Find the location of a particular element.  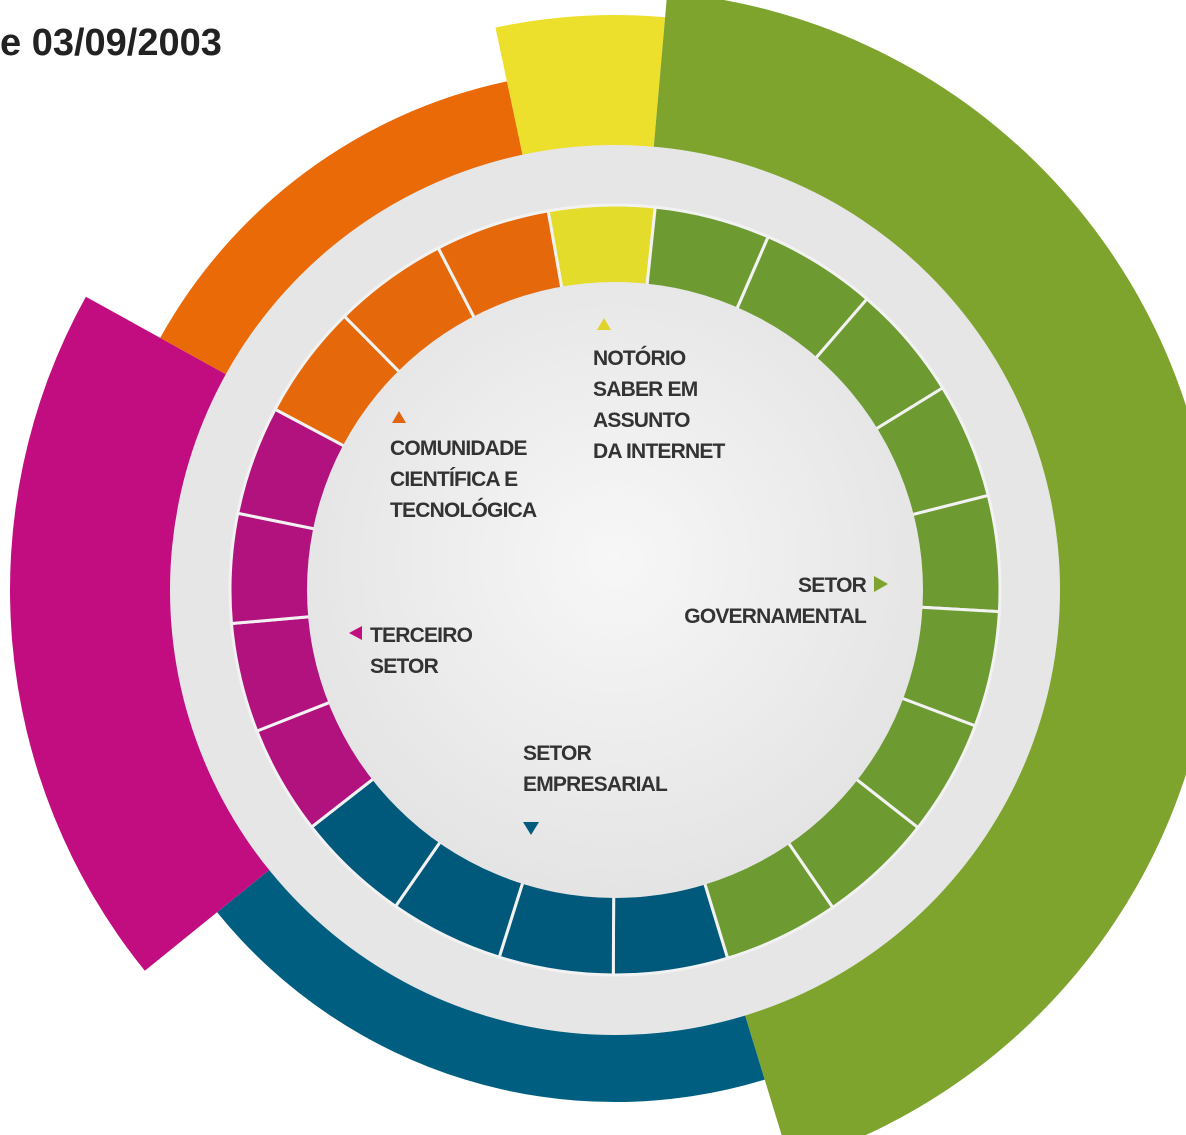

label-line: SABER EM is located at coordinates (645, 389).